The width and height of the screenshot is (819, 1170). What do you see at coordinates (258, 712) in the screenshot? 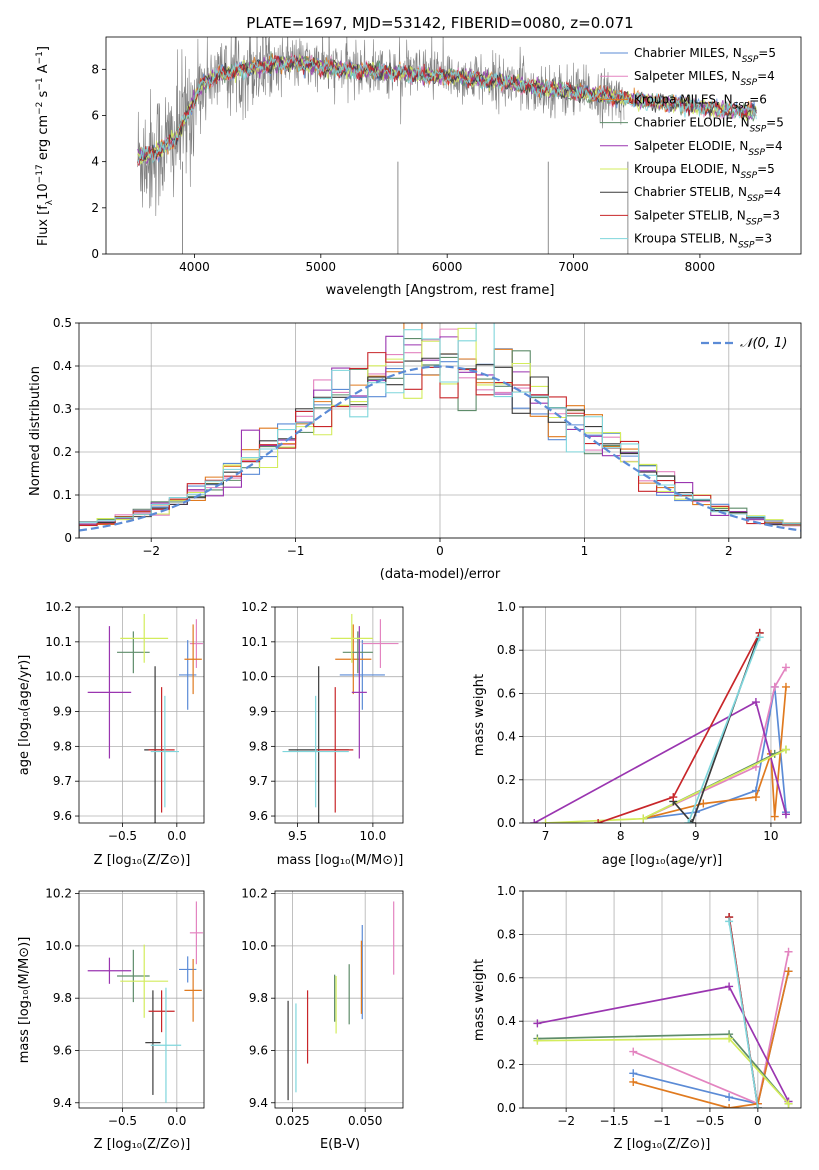
I see `y-tick-label: 9.9` at bounding box center [258, 712].